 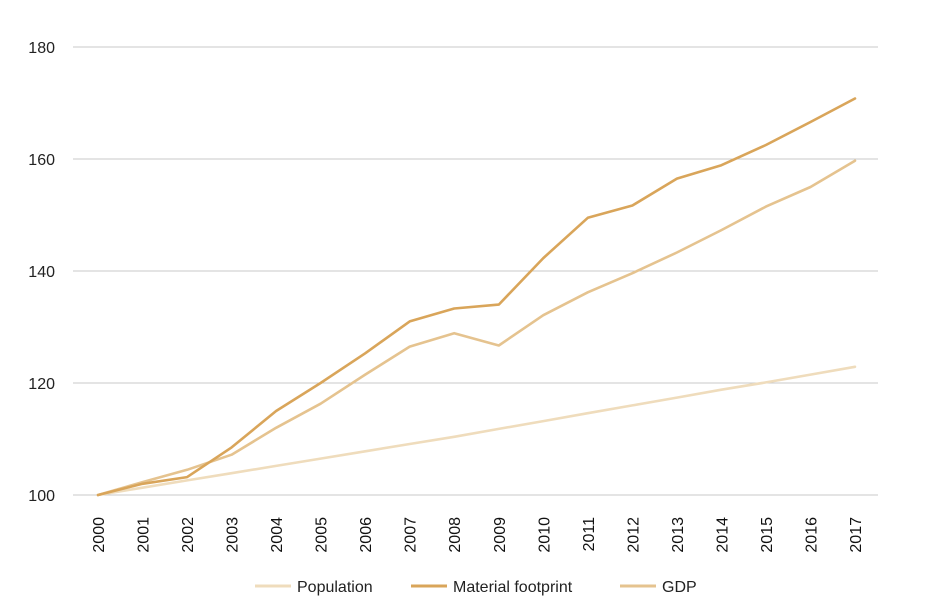 I want to click on legend: Population Material footprint GDP, so click(x=476, y=587).